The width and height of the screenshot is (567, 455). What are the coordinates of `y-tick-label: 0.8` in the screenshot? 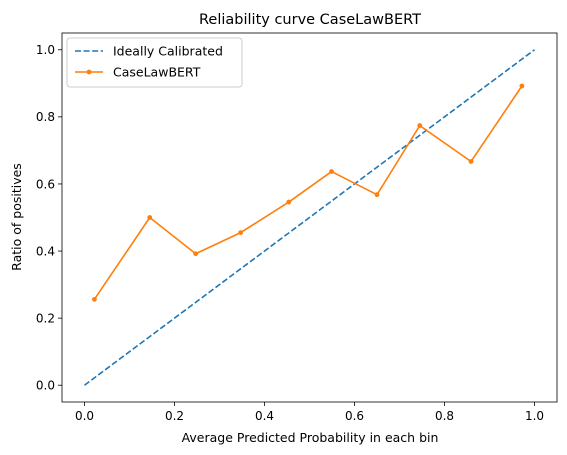 It's located at (45, 117).